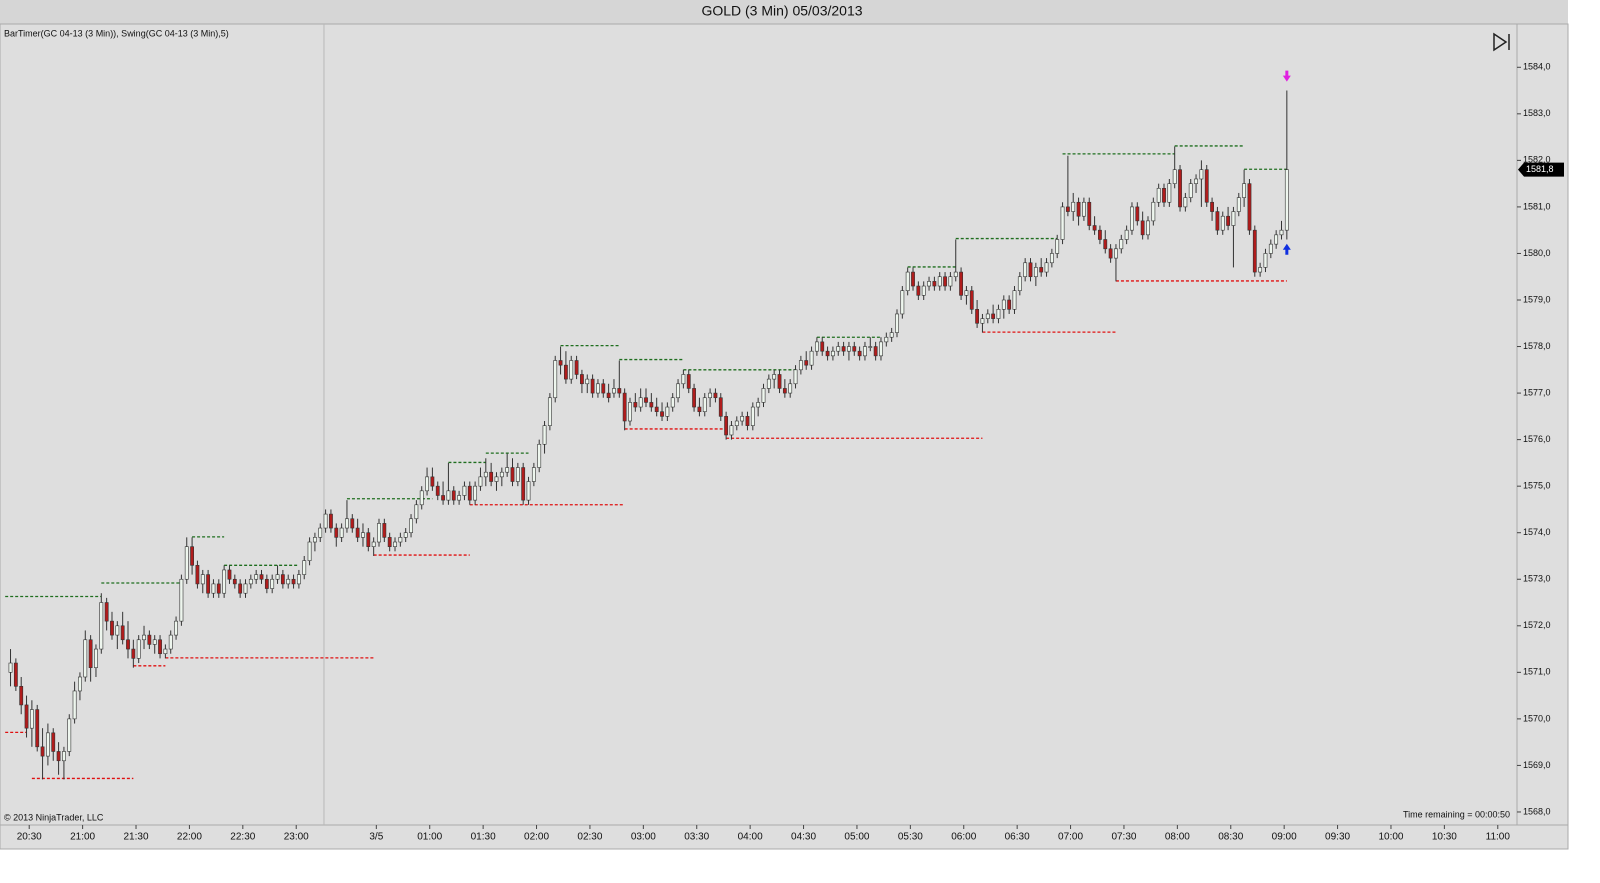  I want to click on x-tick-label: 03:00, so click(643, 837).